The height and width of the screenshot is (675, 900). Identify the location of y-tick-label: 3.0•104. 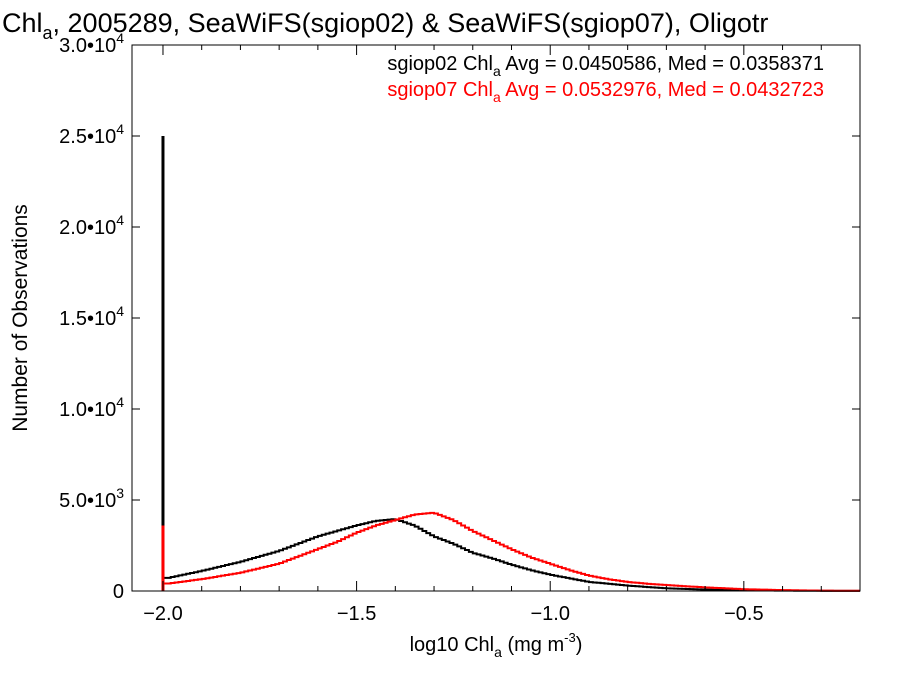
(91, 43).